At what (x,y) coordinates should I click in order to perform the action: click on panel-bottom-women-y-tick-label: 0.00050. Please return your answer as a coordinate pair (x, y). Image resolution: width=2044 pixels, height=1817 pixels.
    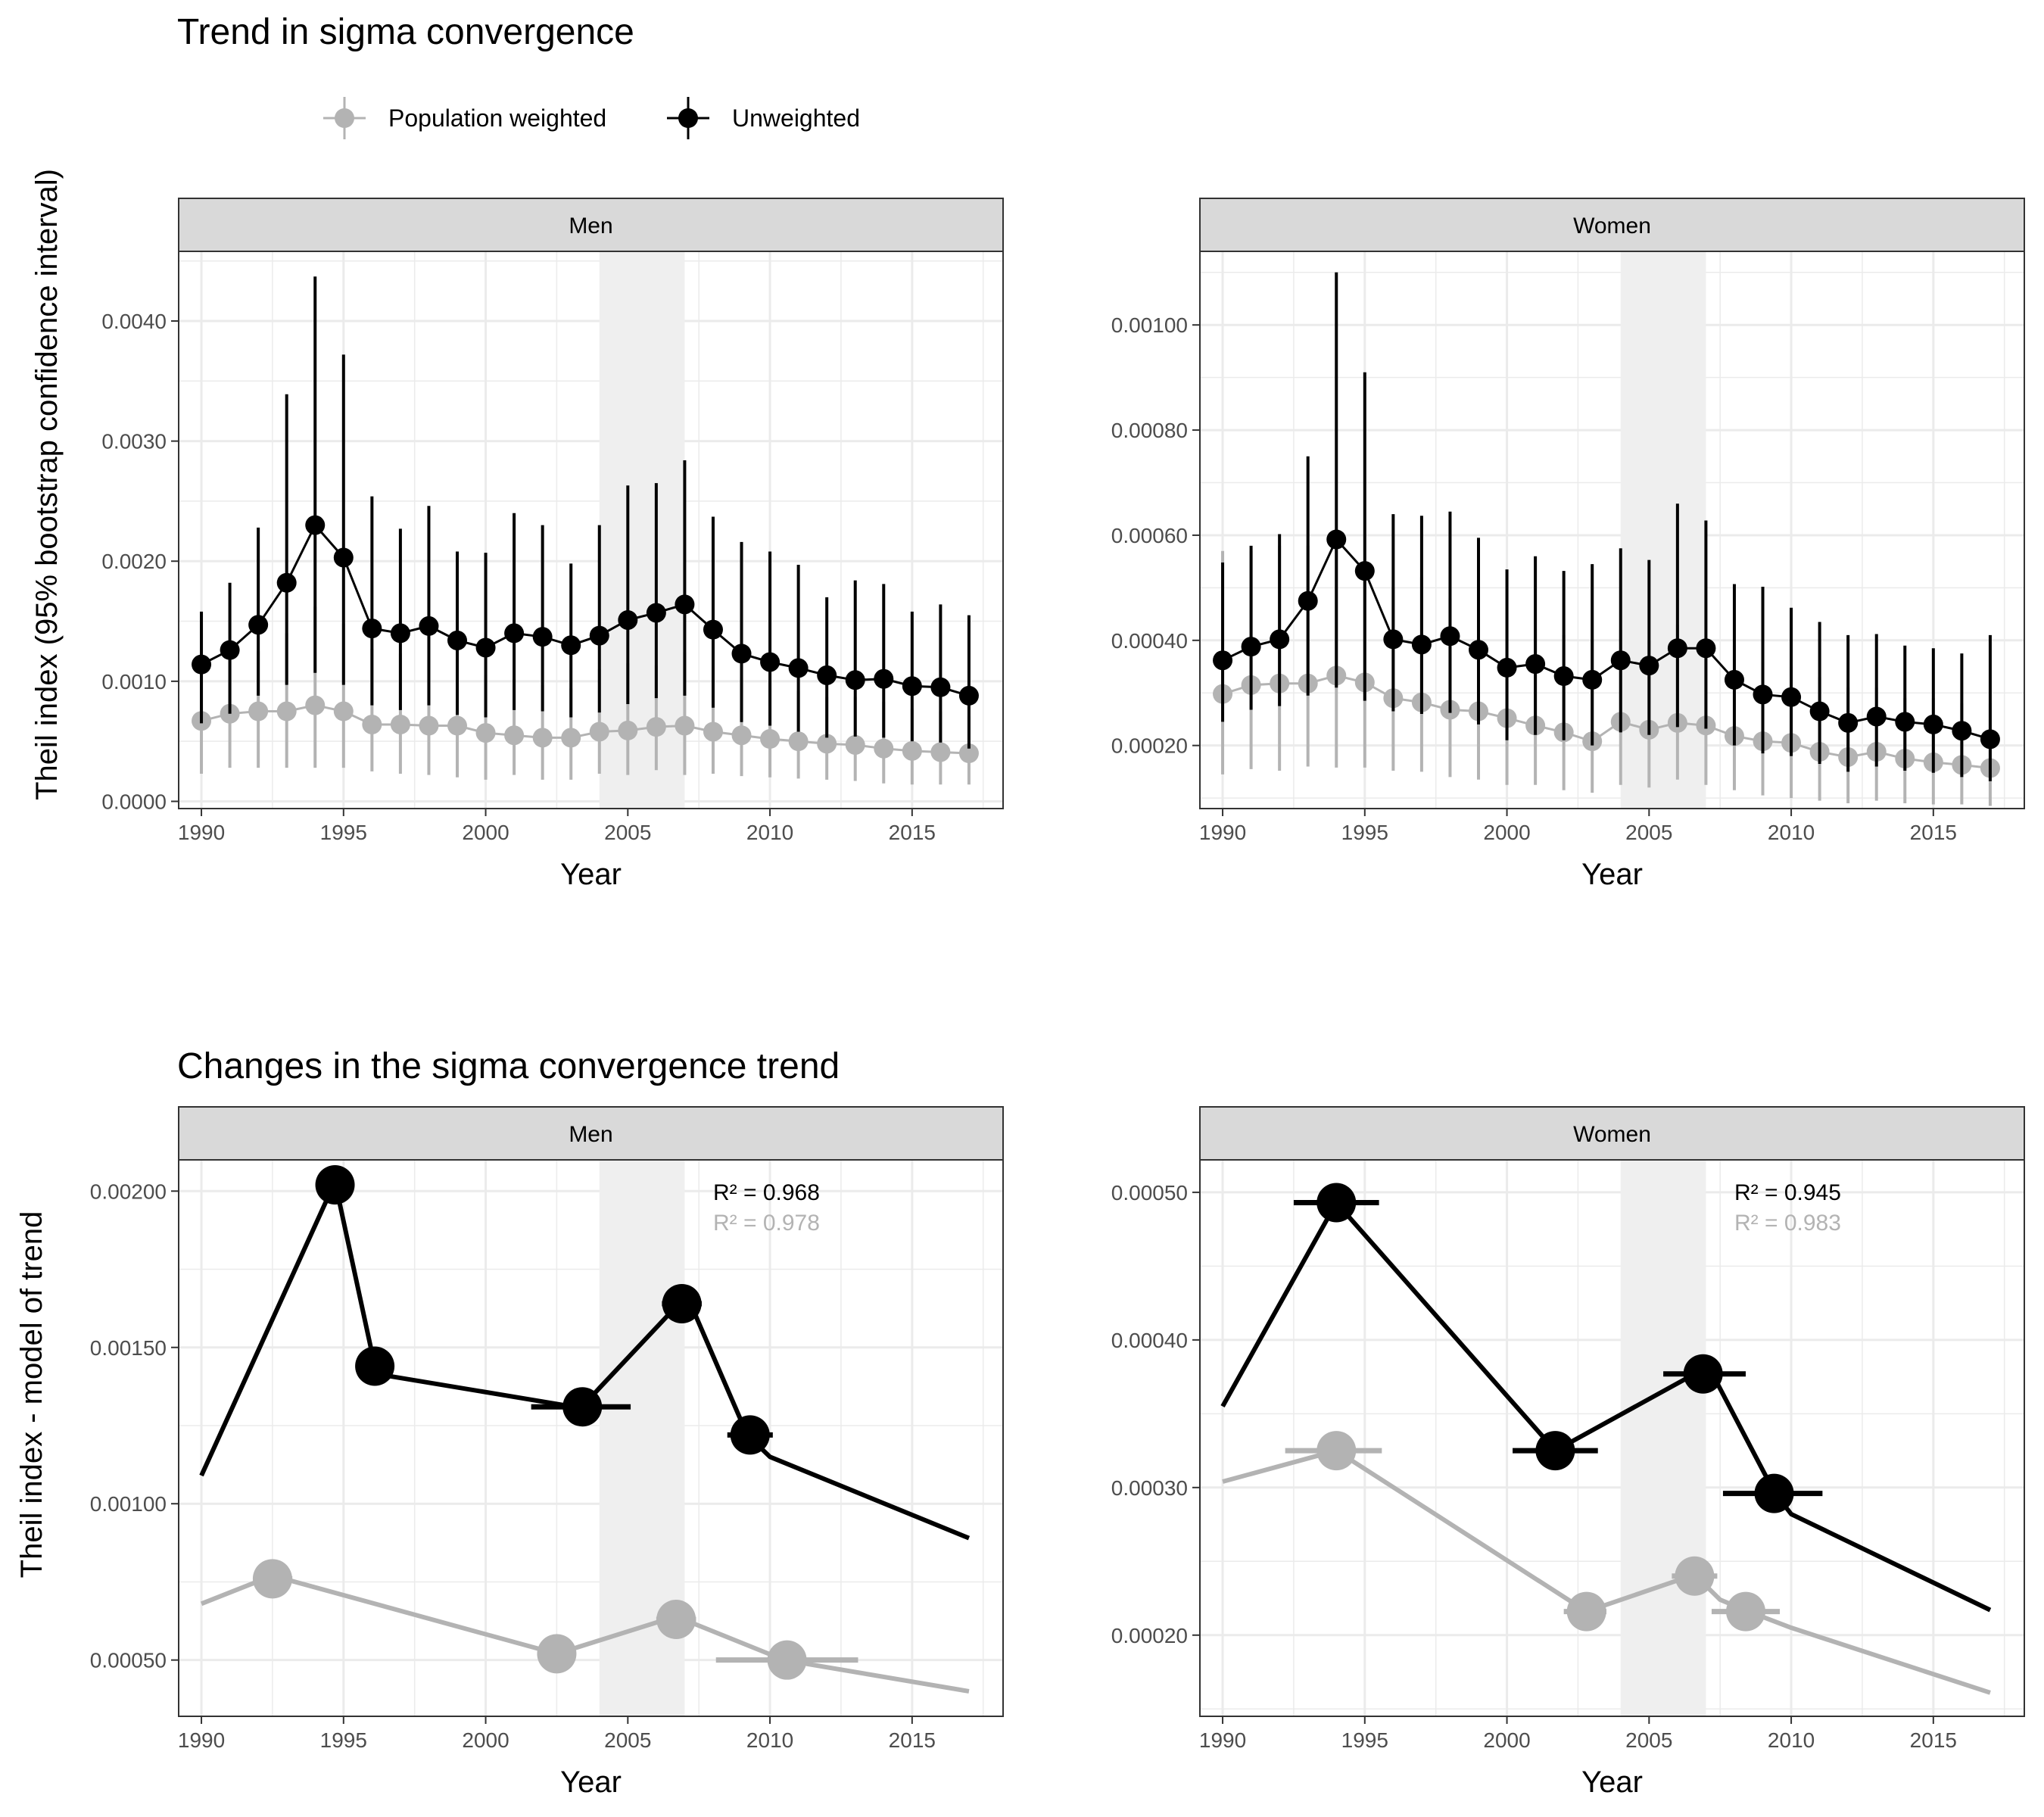
    Looking at the image, I should click on (1149, 1193).